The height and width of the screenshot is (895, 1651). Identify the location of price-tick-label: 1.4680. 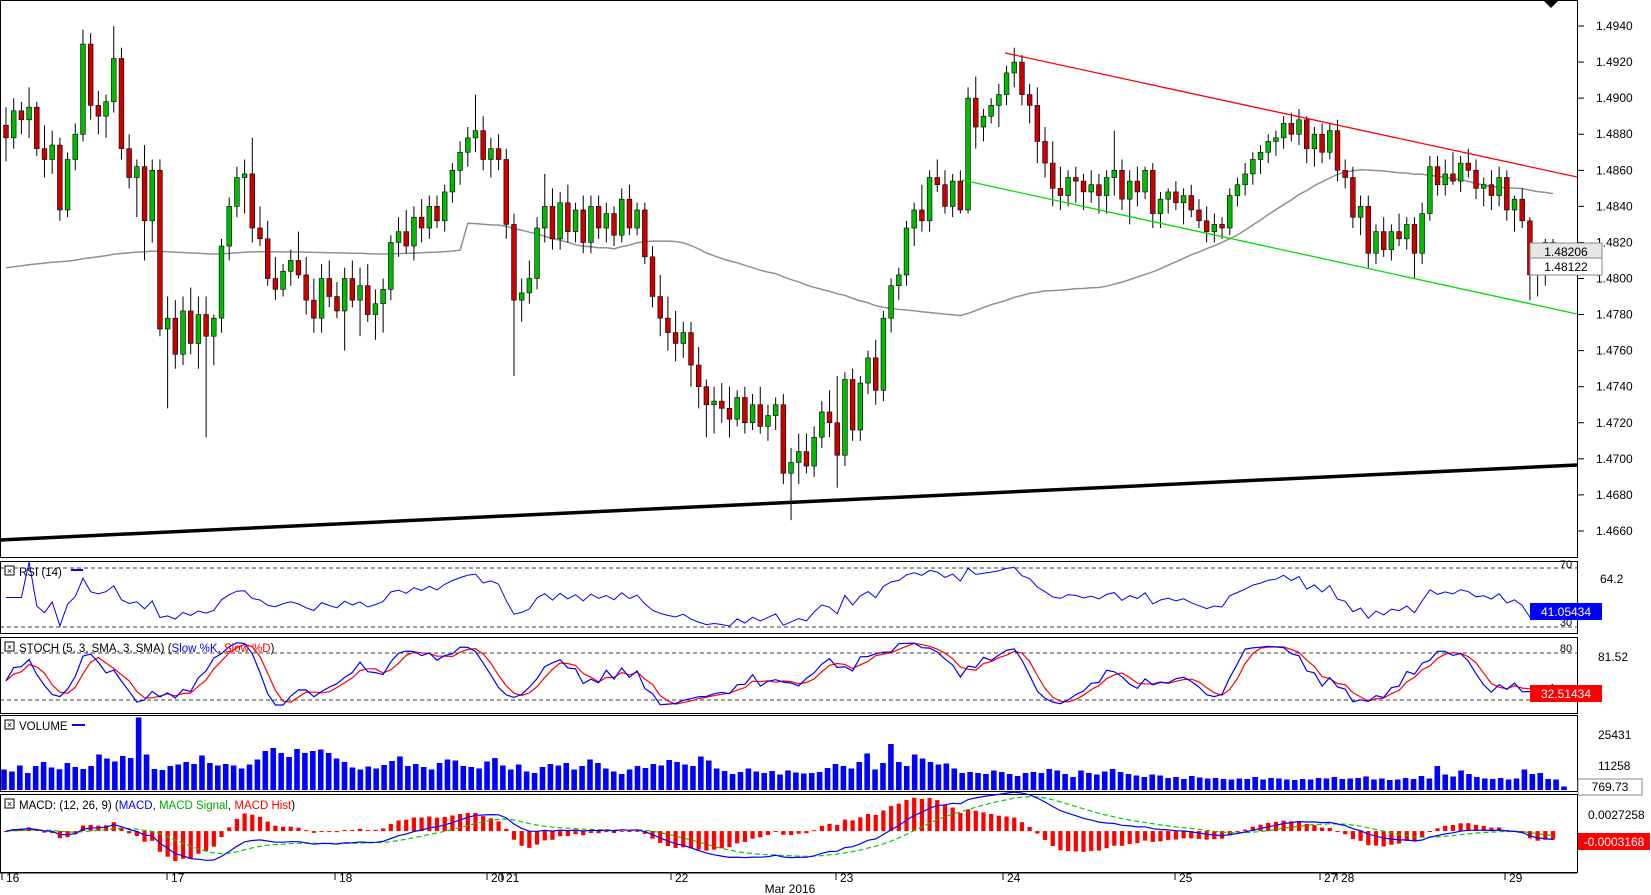
(1614, 495).